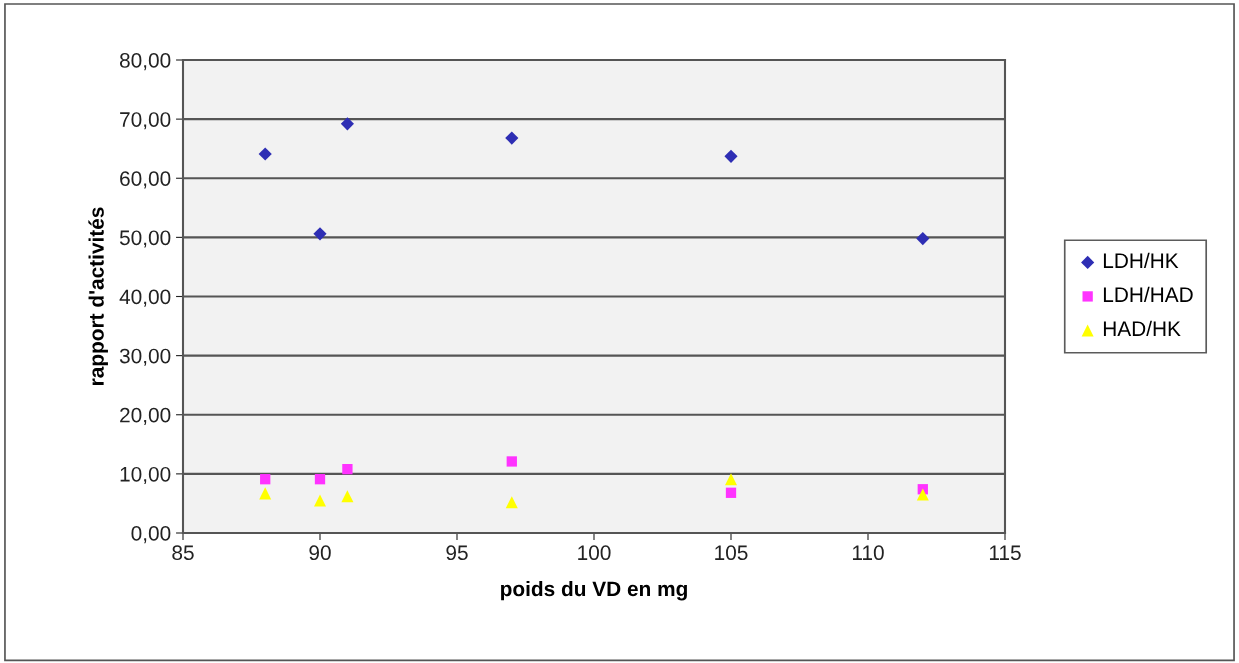 This screenshot has height=663, width=1239. I want to click on x-tick-label: 100, so click(594, 553).